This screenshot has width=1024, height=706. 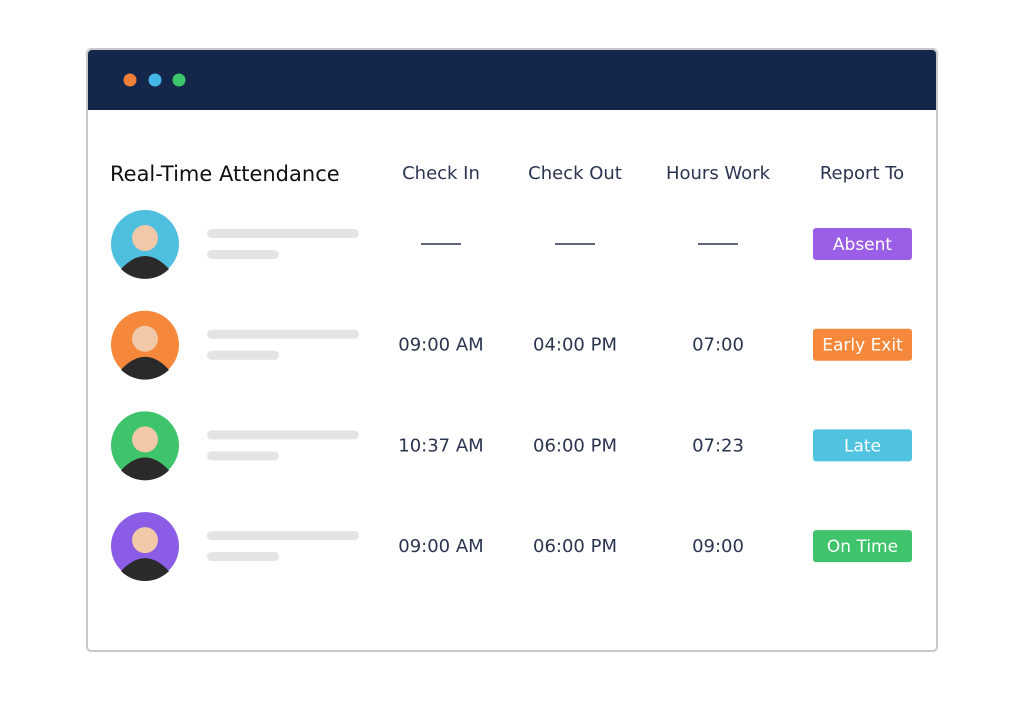 What do you see at coordinates (718, 345) in the screenshot?
I see `cell-hours: 07:00` at bounding box center [718, 345].